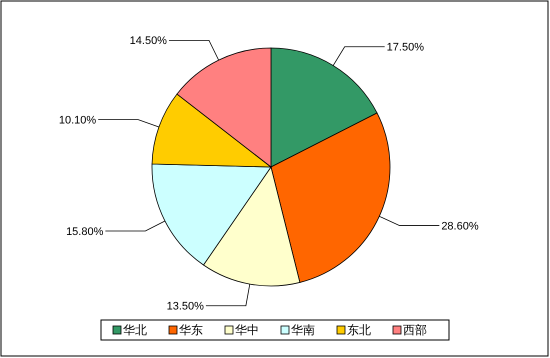  I want to click on legend-label: 华东, so click(191, 330).